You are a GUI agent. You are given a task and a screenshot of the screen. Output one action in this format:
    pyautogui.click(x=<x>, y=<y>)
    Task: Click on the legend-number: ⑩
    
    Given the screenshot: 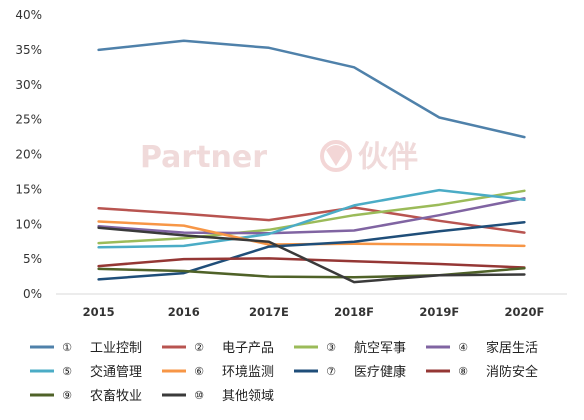 What is the action you would take?
    pyautogui.click(x=199, y=395)
    